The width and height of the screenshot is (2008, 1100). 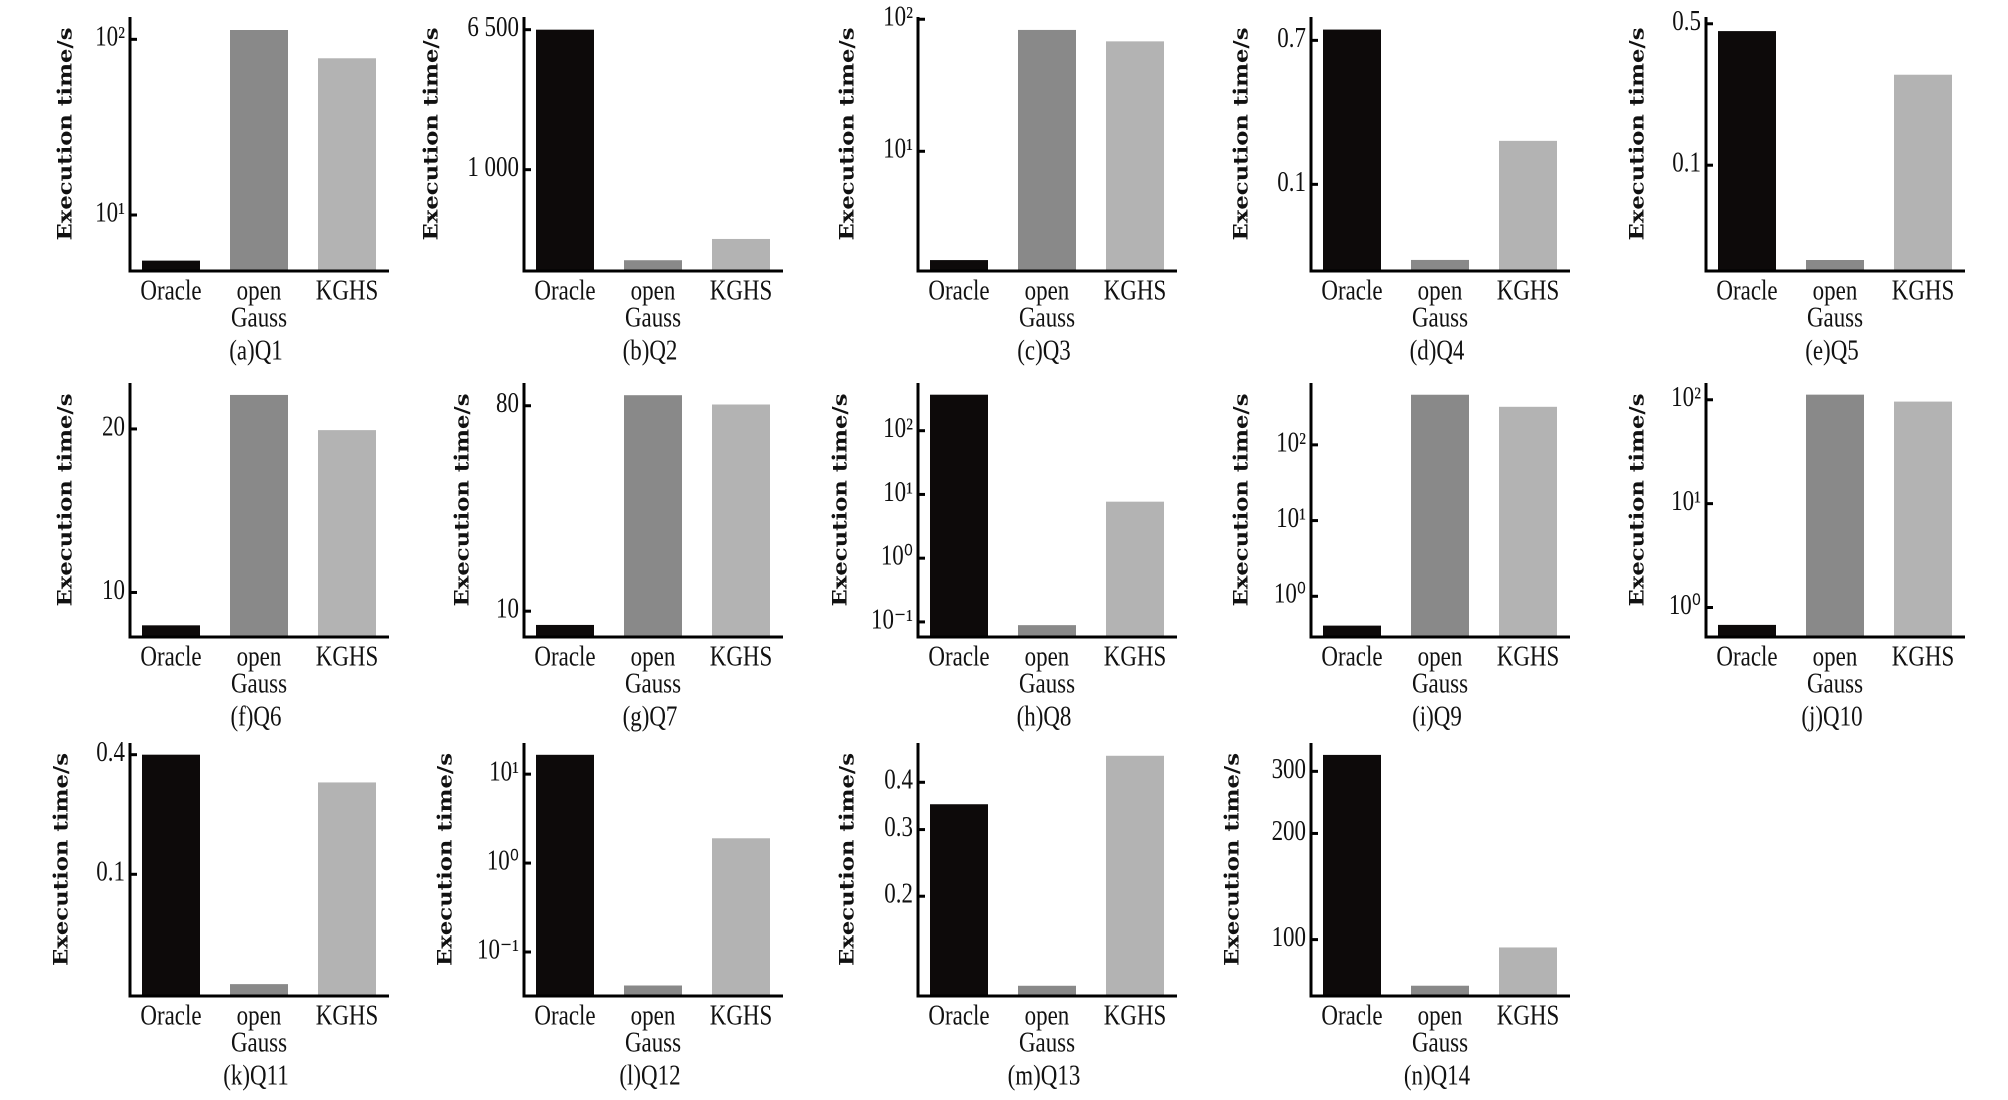 I want to click on y-tick-label: 0.5, so click(x=1686, y=21).